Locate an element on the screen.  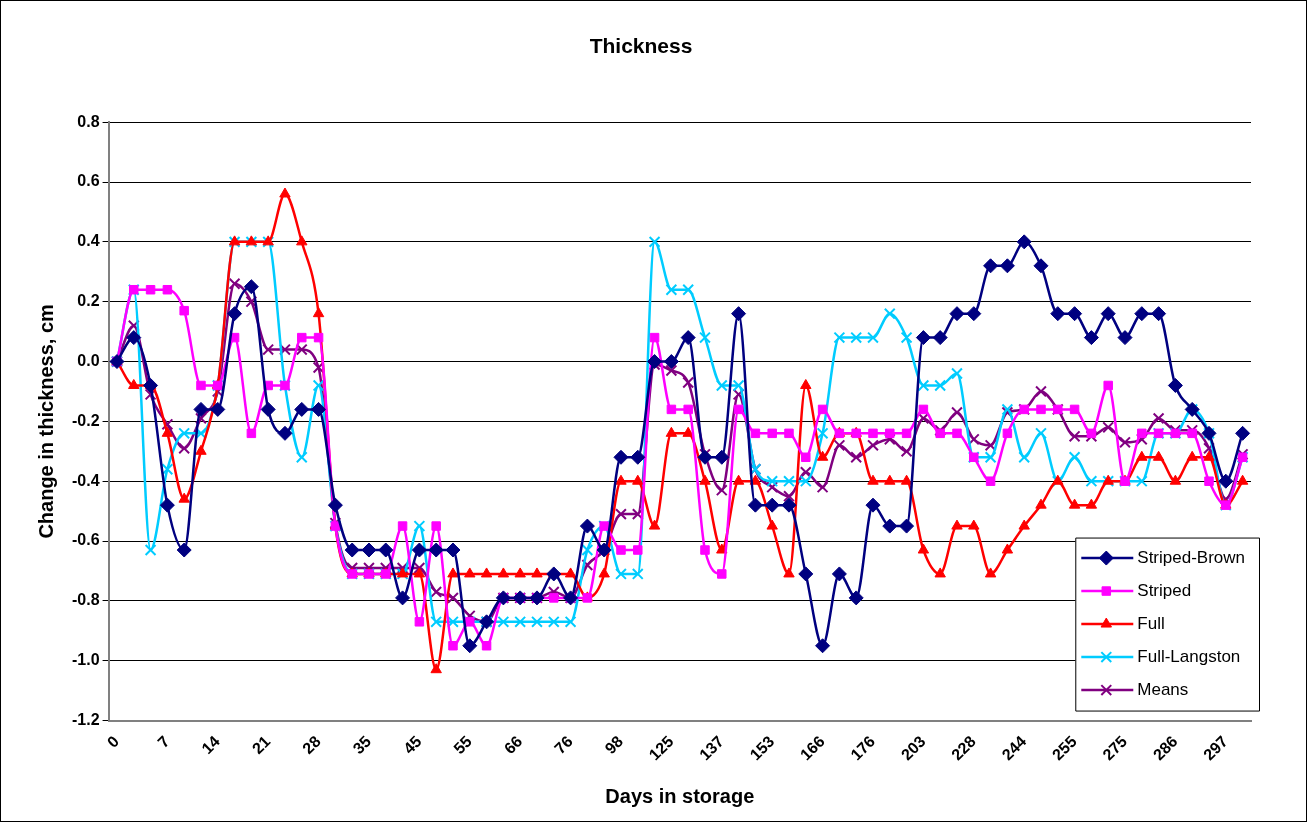
x-tick-label: 28 is located at coordinates (311, 745).